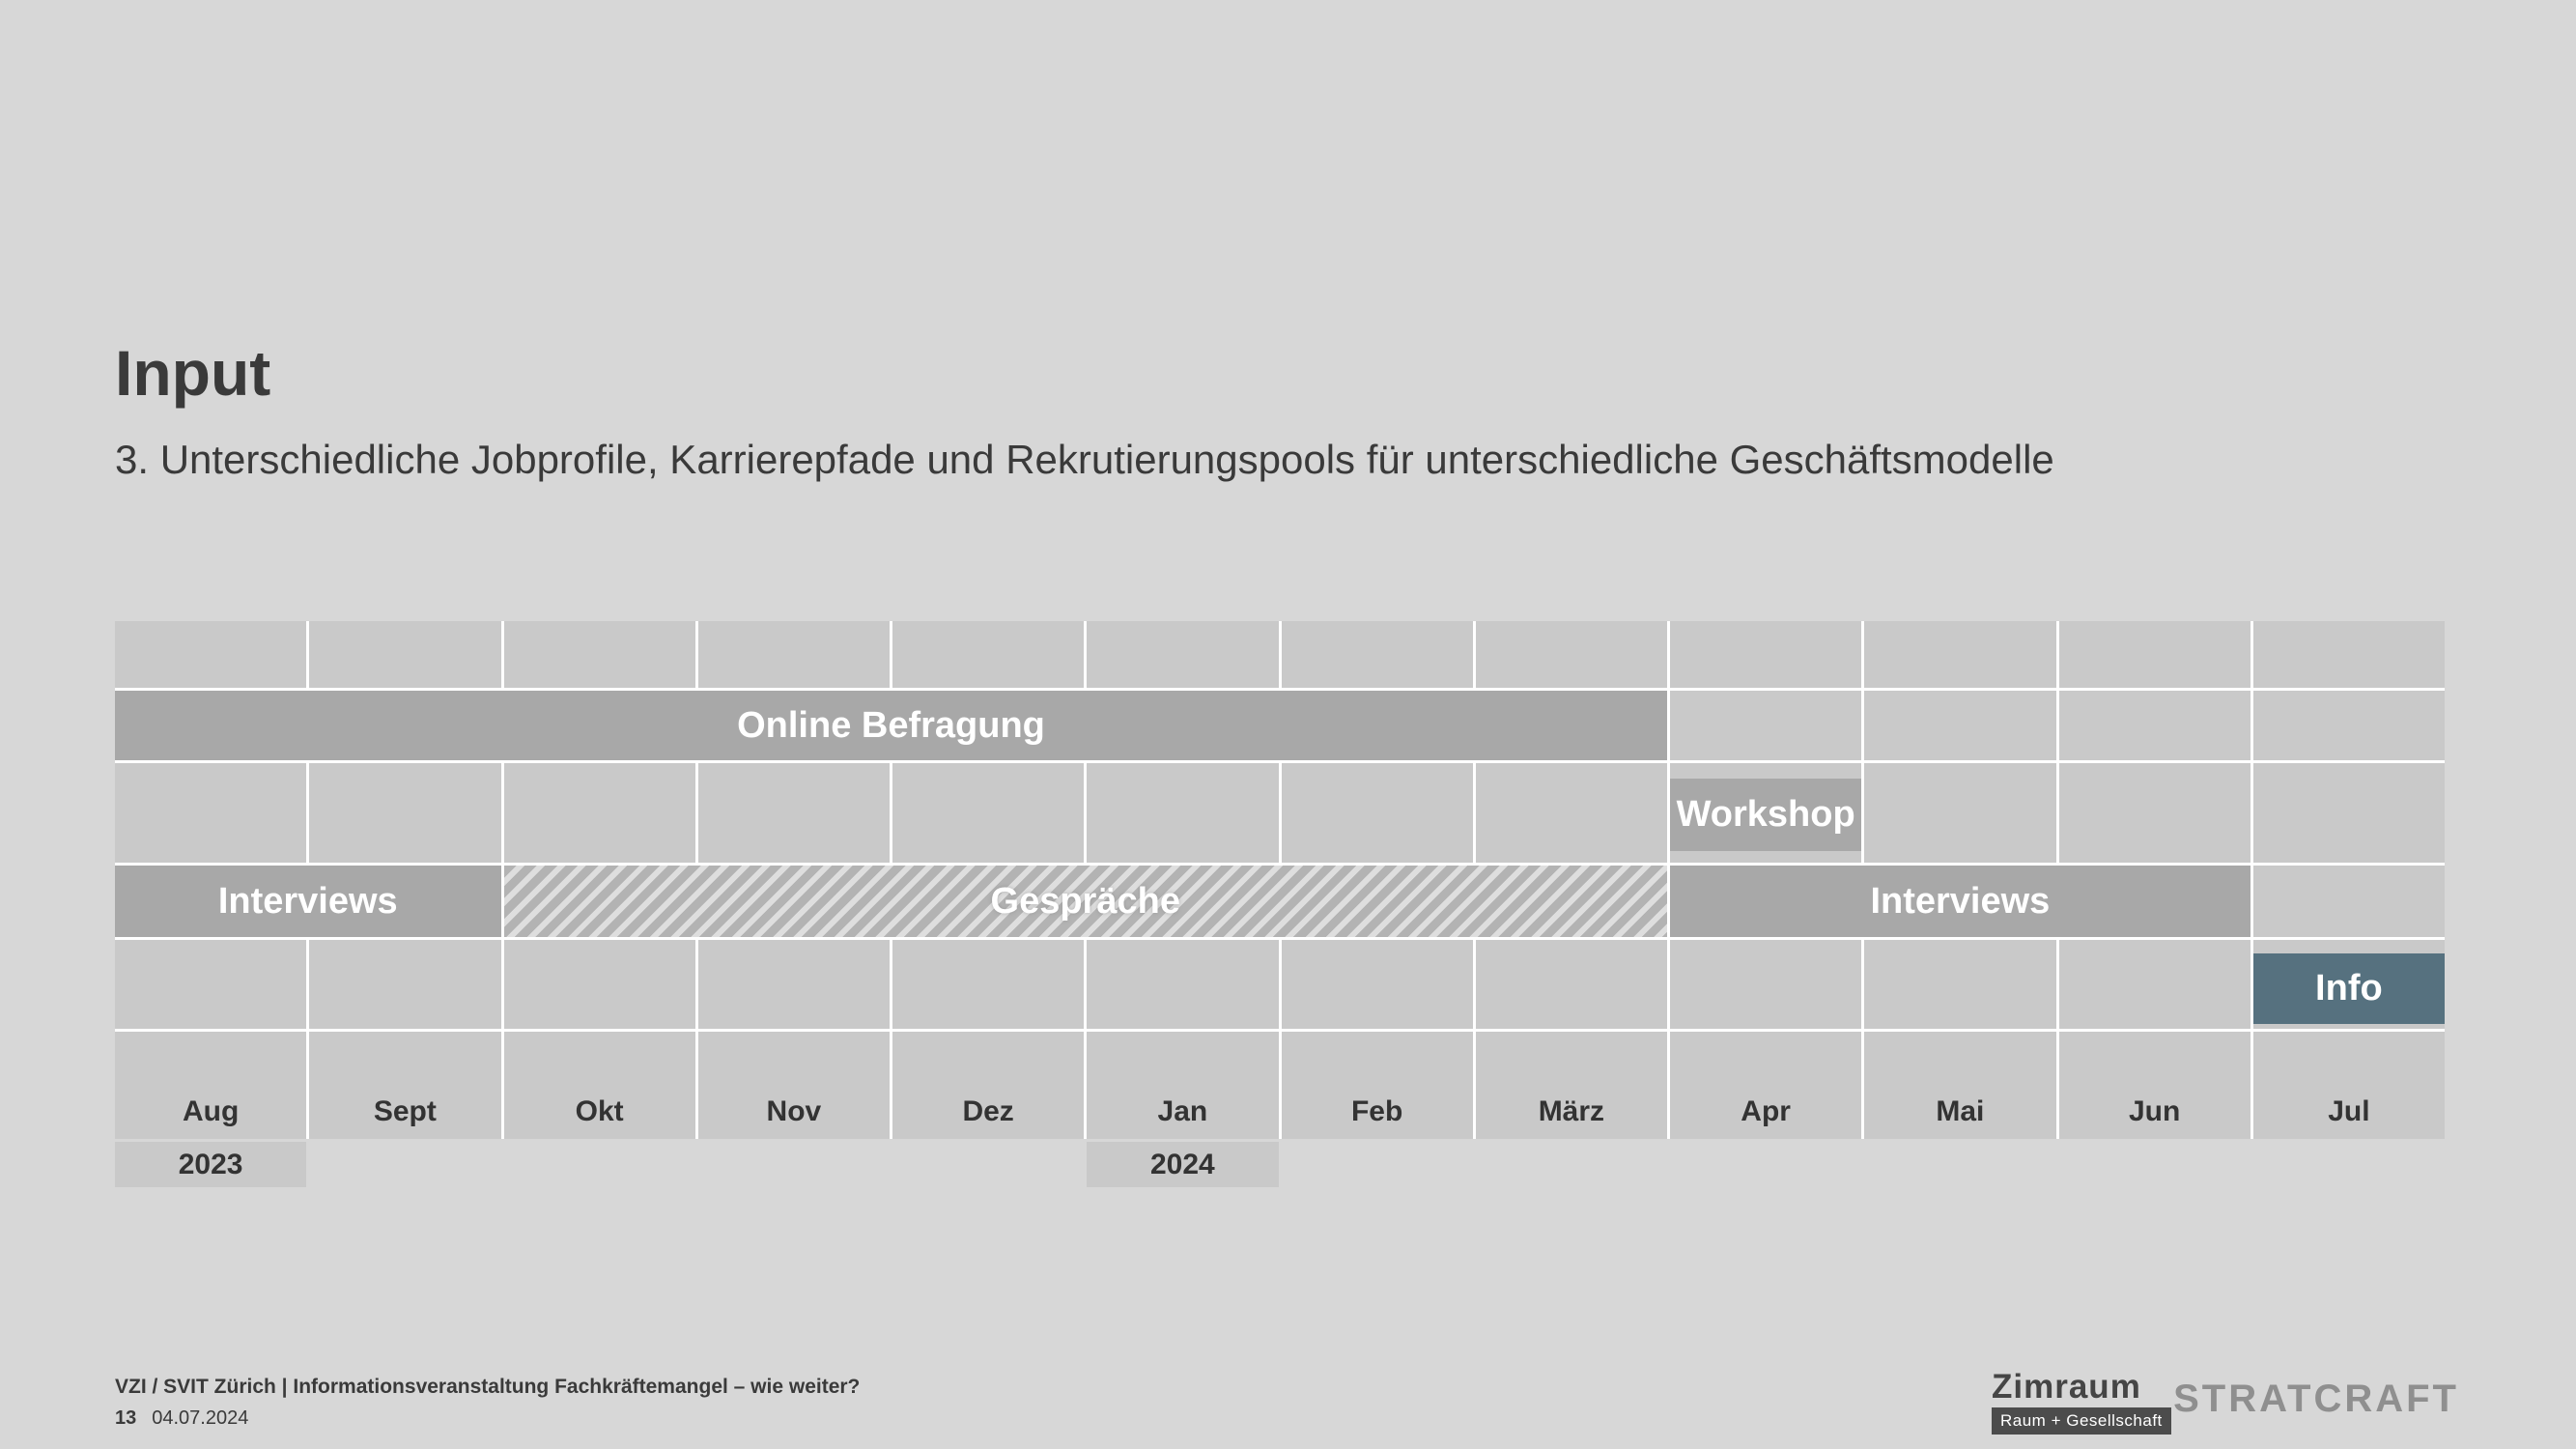  Describe the element at coordinates (2154, 1085) in the screenshot. I see `month-label-jun: Jun` at that location.